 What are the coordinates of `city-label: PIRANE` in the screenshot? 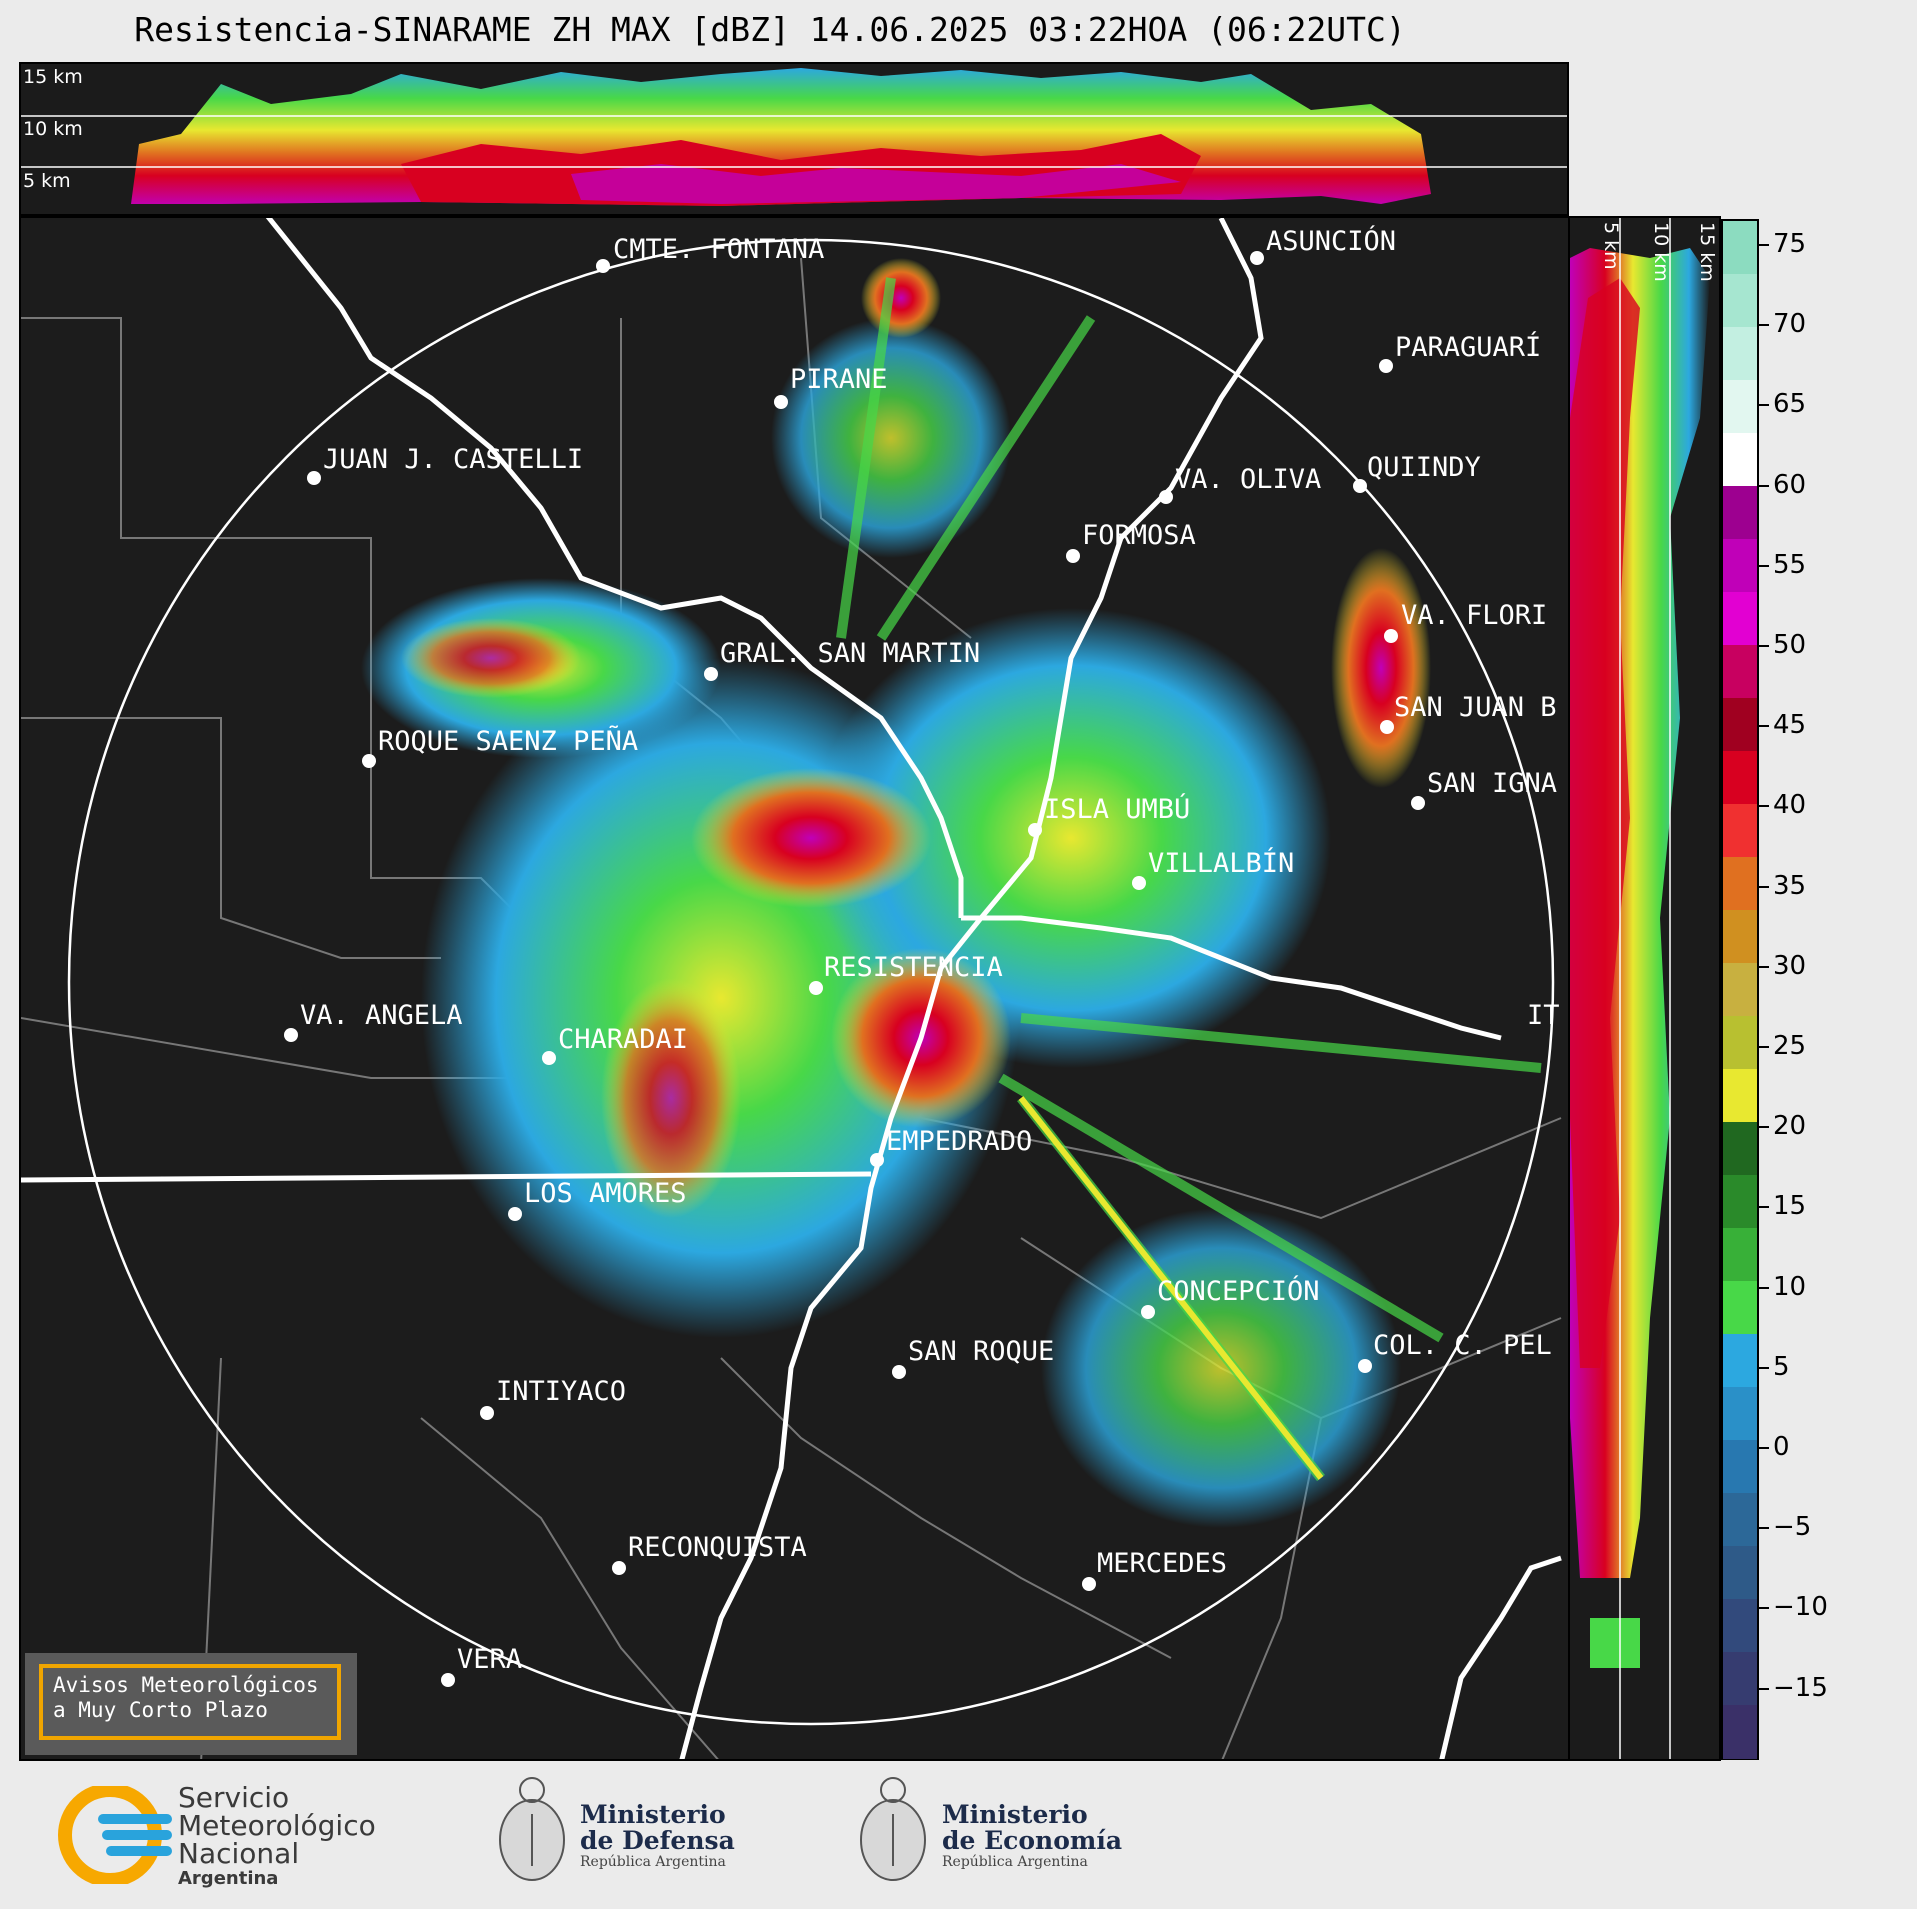 It's located at (839, 379).